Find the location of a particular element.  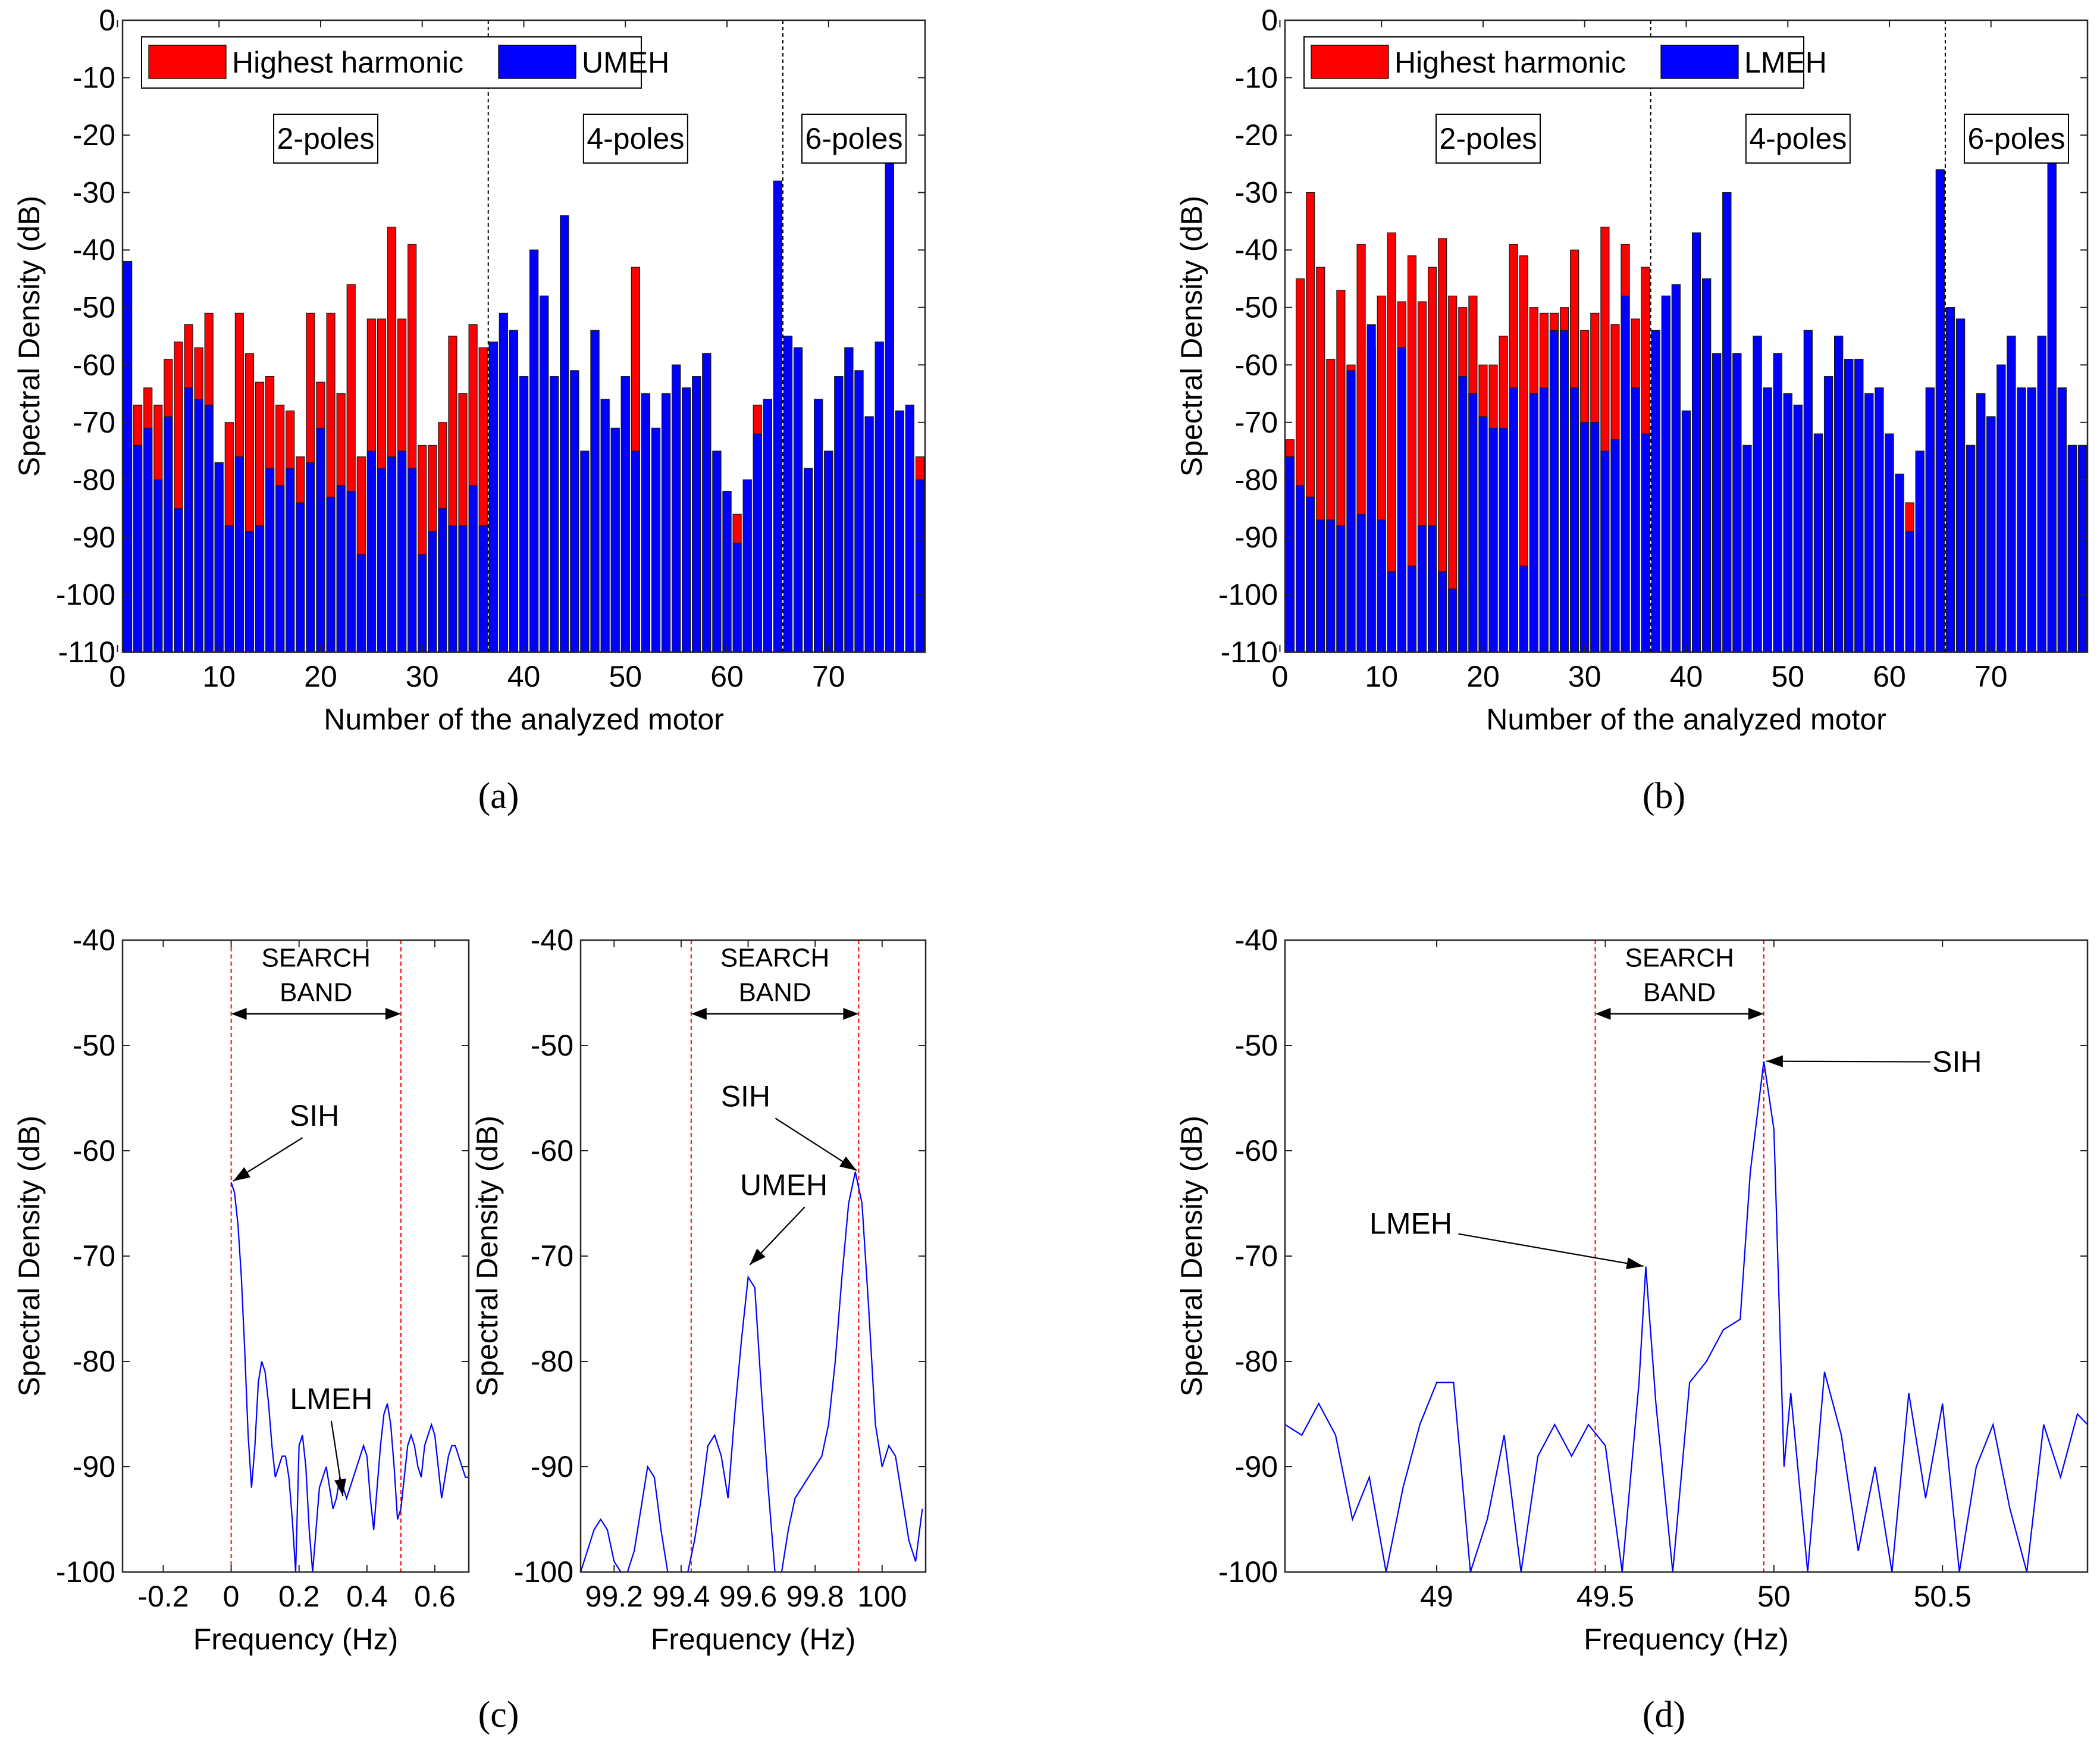

group-label: 2-poles is located at coordinates (1488, 138).